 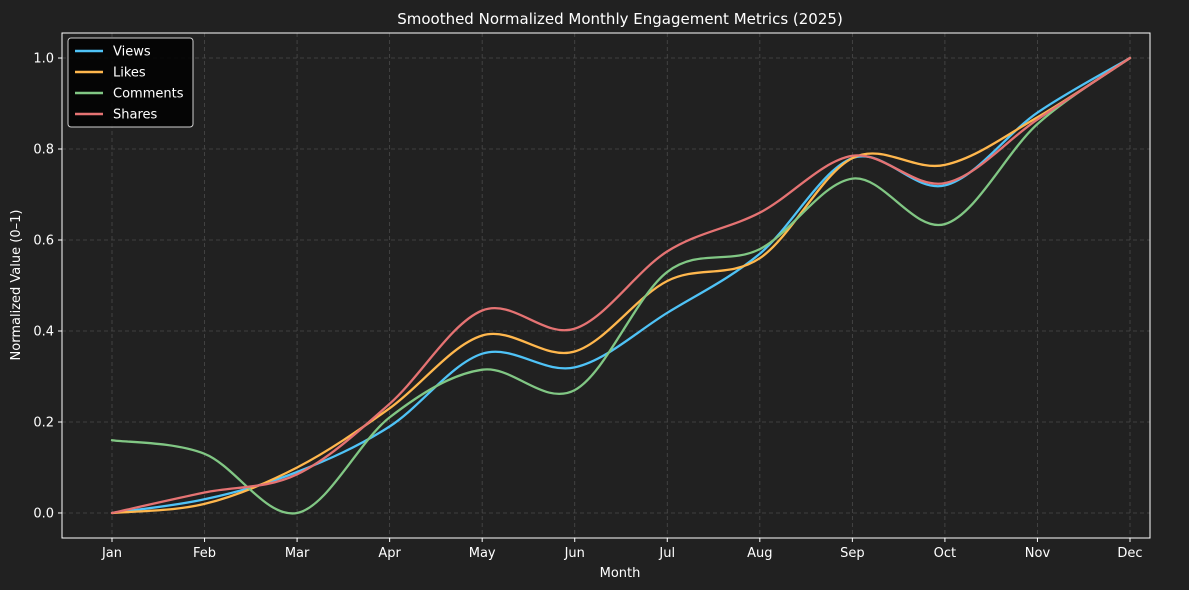 I want to click on legend-label-shares: Shares, so click(x=135, y=115).